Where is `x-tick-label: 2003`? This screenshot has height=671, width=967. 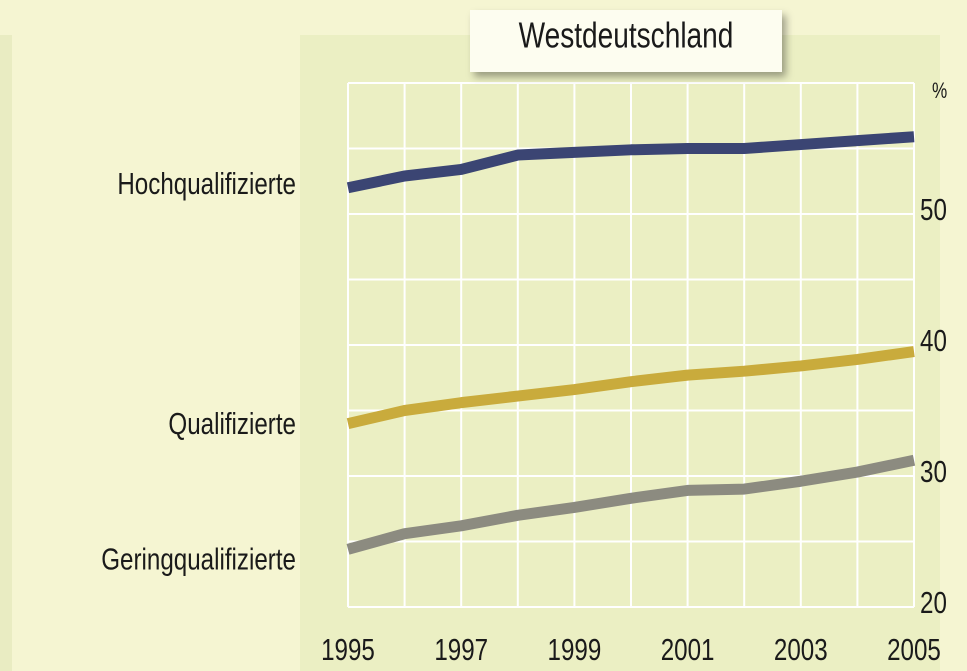
x-tick-label: 2003 is located at coordinates (801, 649).